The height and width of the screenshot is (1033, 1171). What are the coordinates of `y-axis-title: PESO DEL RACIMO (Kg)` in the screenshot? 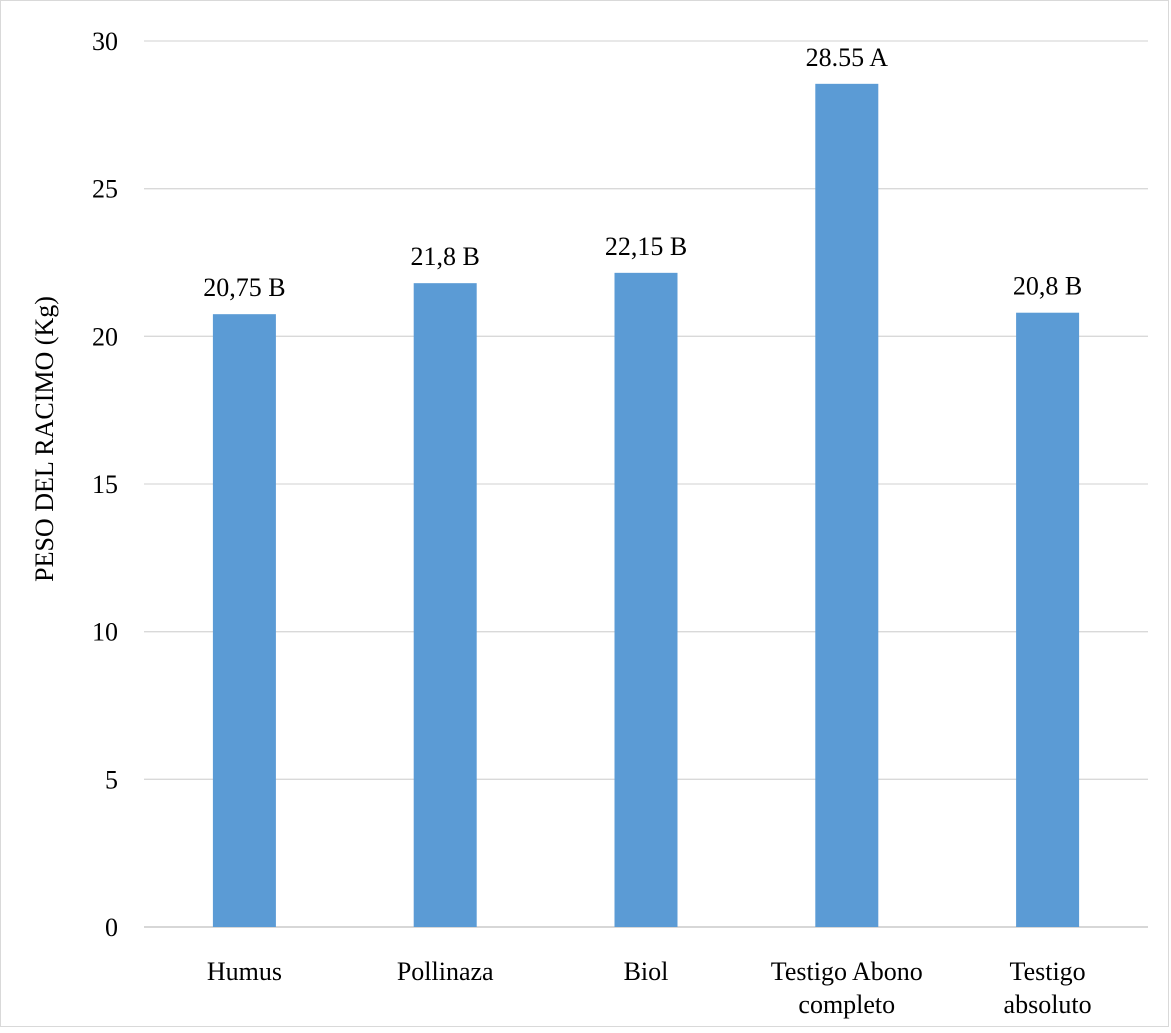 It's located at (44, 439).